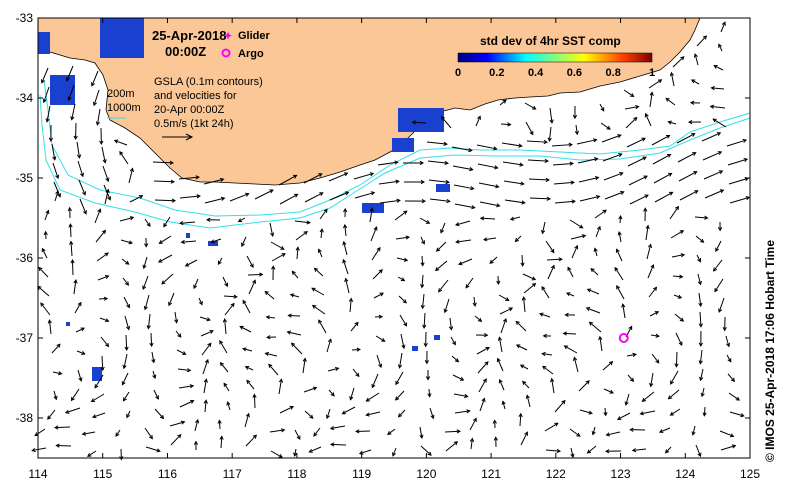 The width and height of the screenshot is (790, 492). Describe the element at coordinates (685, 474) in the screenshot. I see `lon-tick-label: 124` at that location.